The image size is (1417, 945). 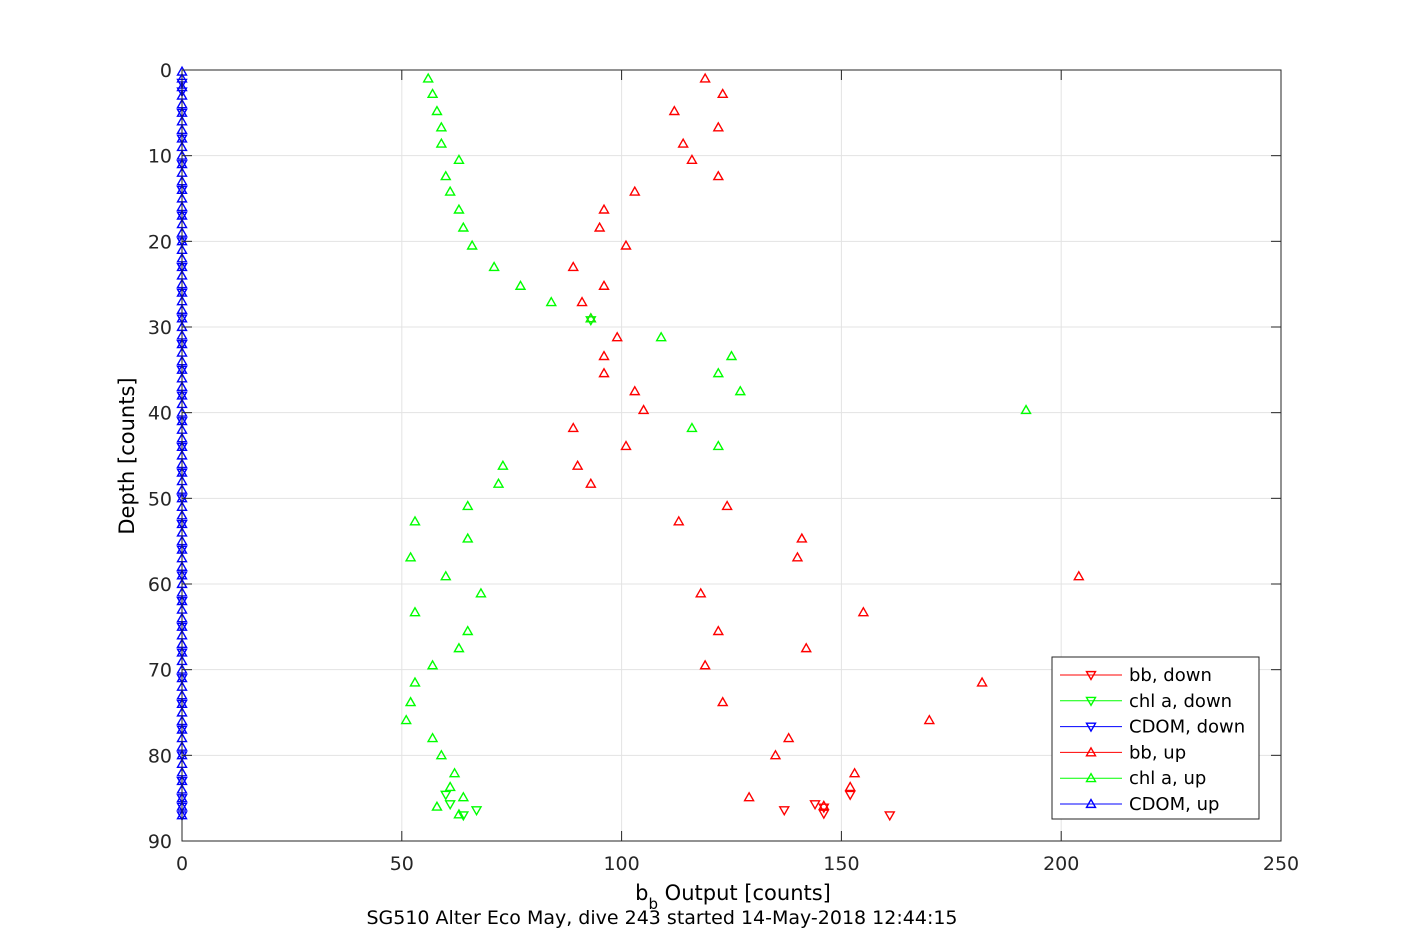 What do you see at coordinates (182, 864) in the screenshot?
I see `x-tick-label: 0` at bounding box center [182, 864].